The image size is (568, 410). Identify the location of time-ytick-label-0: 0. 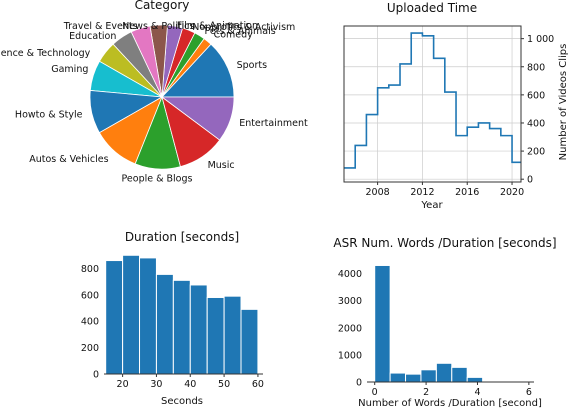
(530, 180).